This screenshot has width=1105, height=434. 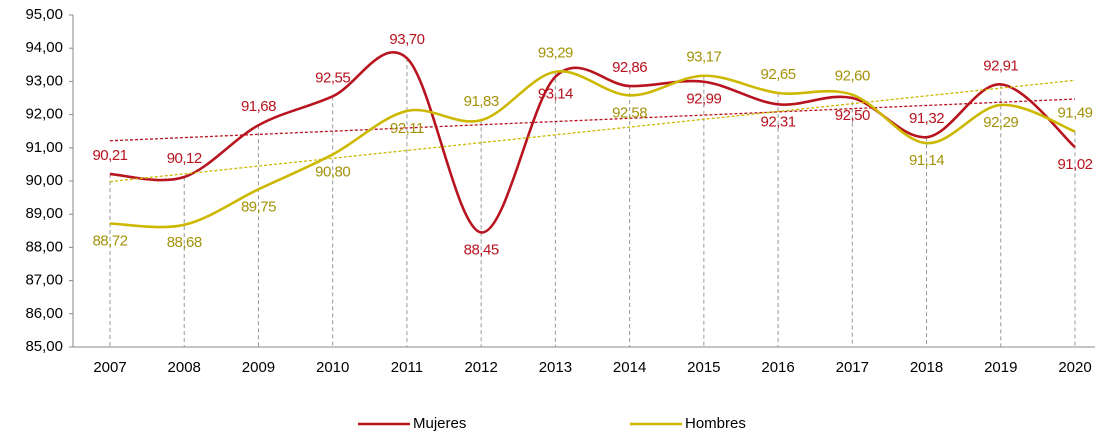 What do you see at coordinates (44, 213) in the screenshot?
I see `y-tick-label: 89,00` at bounding box center [44, 213].